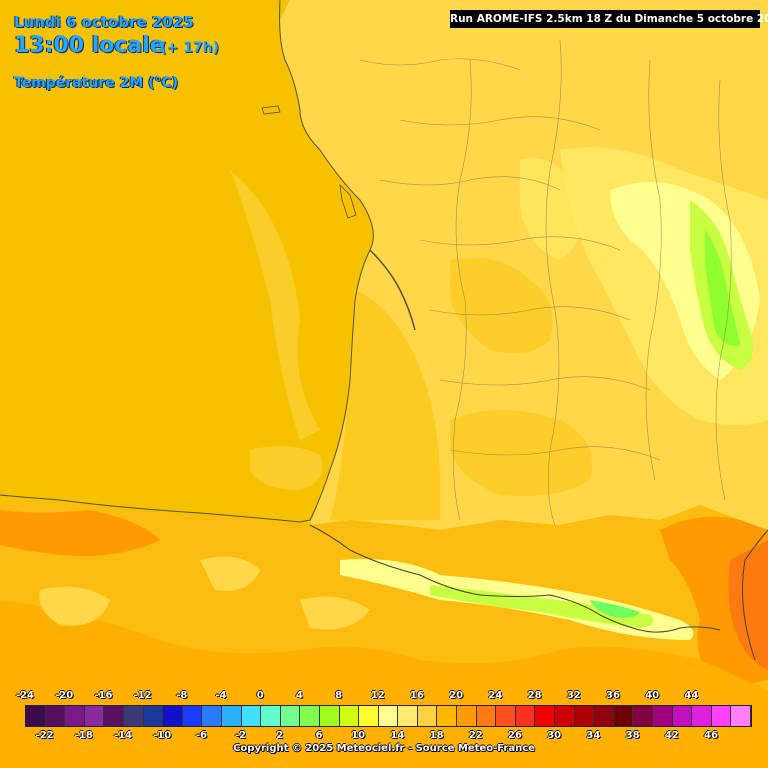  What do you see at coordinates (593, 735) in the screenshot?
I see `legend-tick-label: 34` at bounding box center [593, 735].